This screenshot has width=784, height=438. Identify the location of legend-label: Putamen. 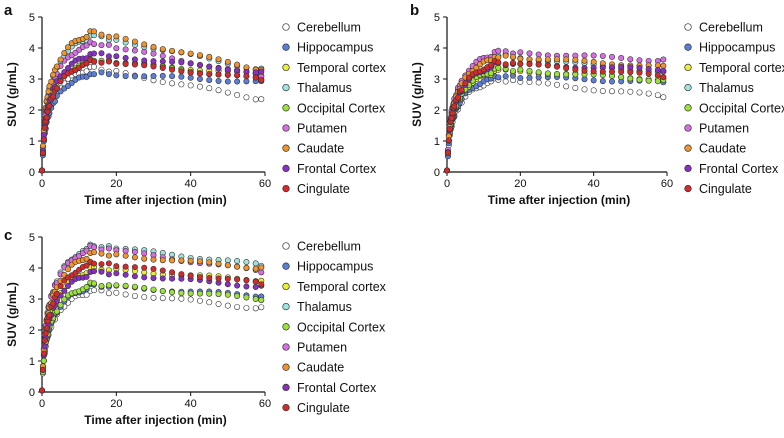
(322, 348).